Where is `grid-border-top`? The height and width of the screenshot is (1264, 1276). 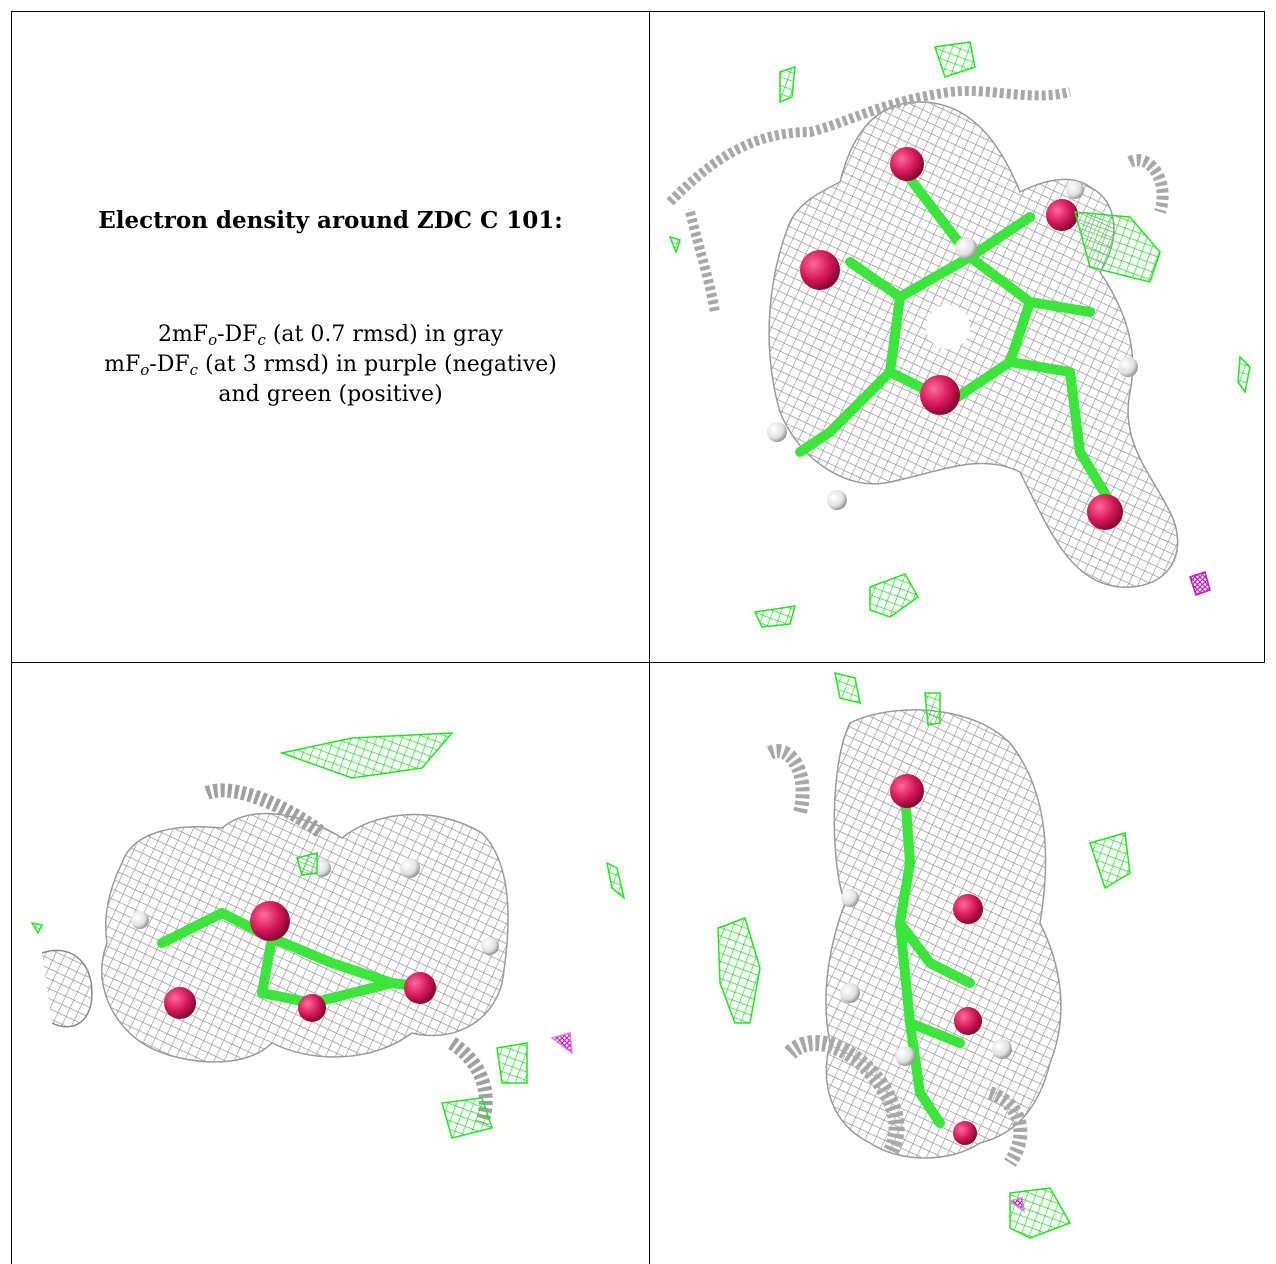 grid-border-top is located at coordinates (638, 11).